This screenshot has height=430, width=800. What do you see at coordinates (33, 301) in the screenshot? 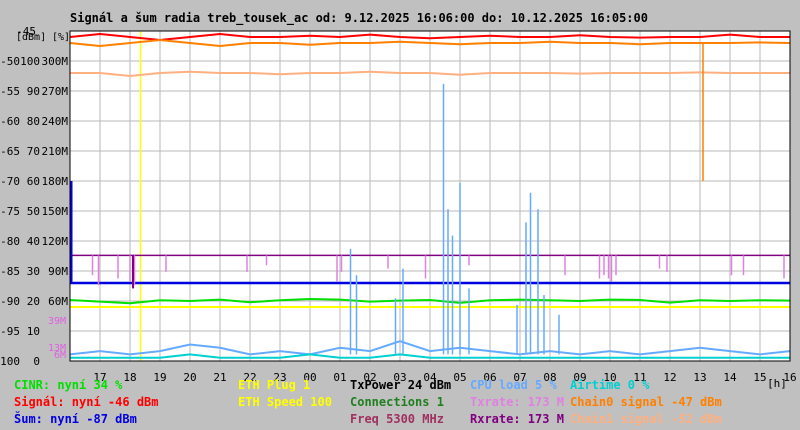
I see `y-pct-tick-label: 20` at bounding box center [33, 301].